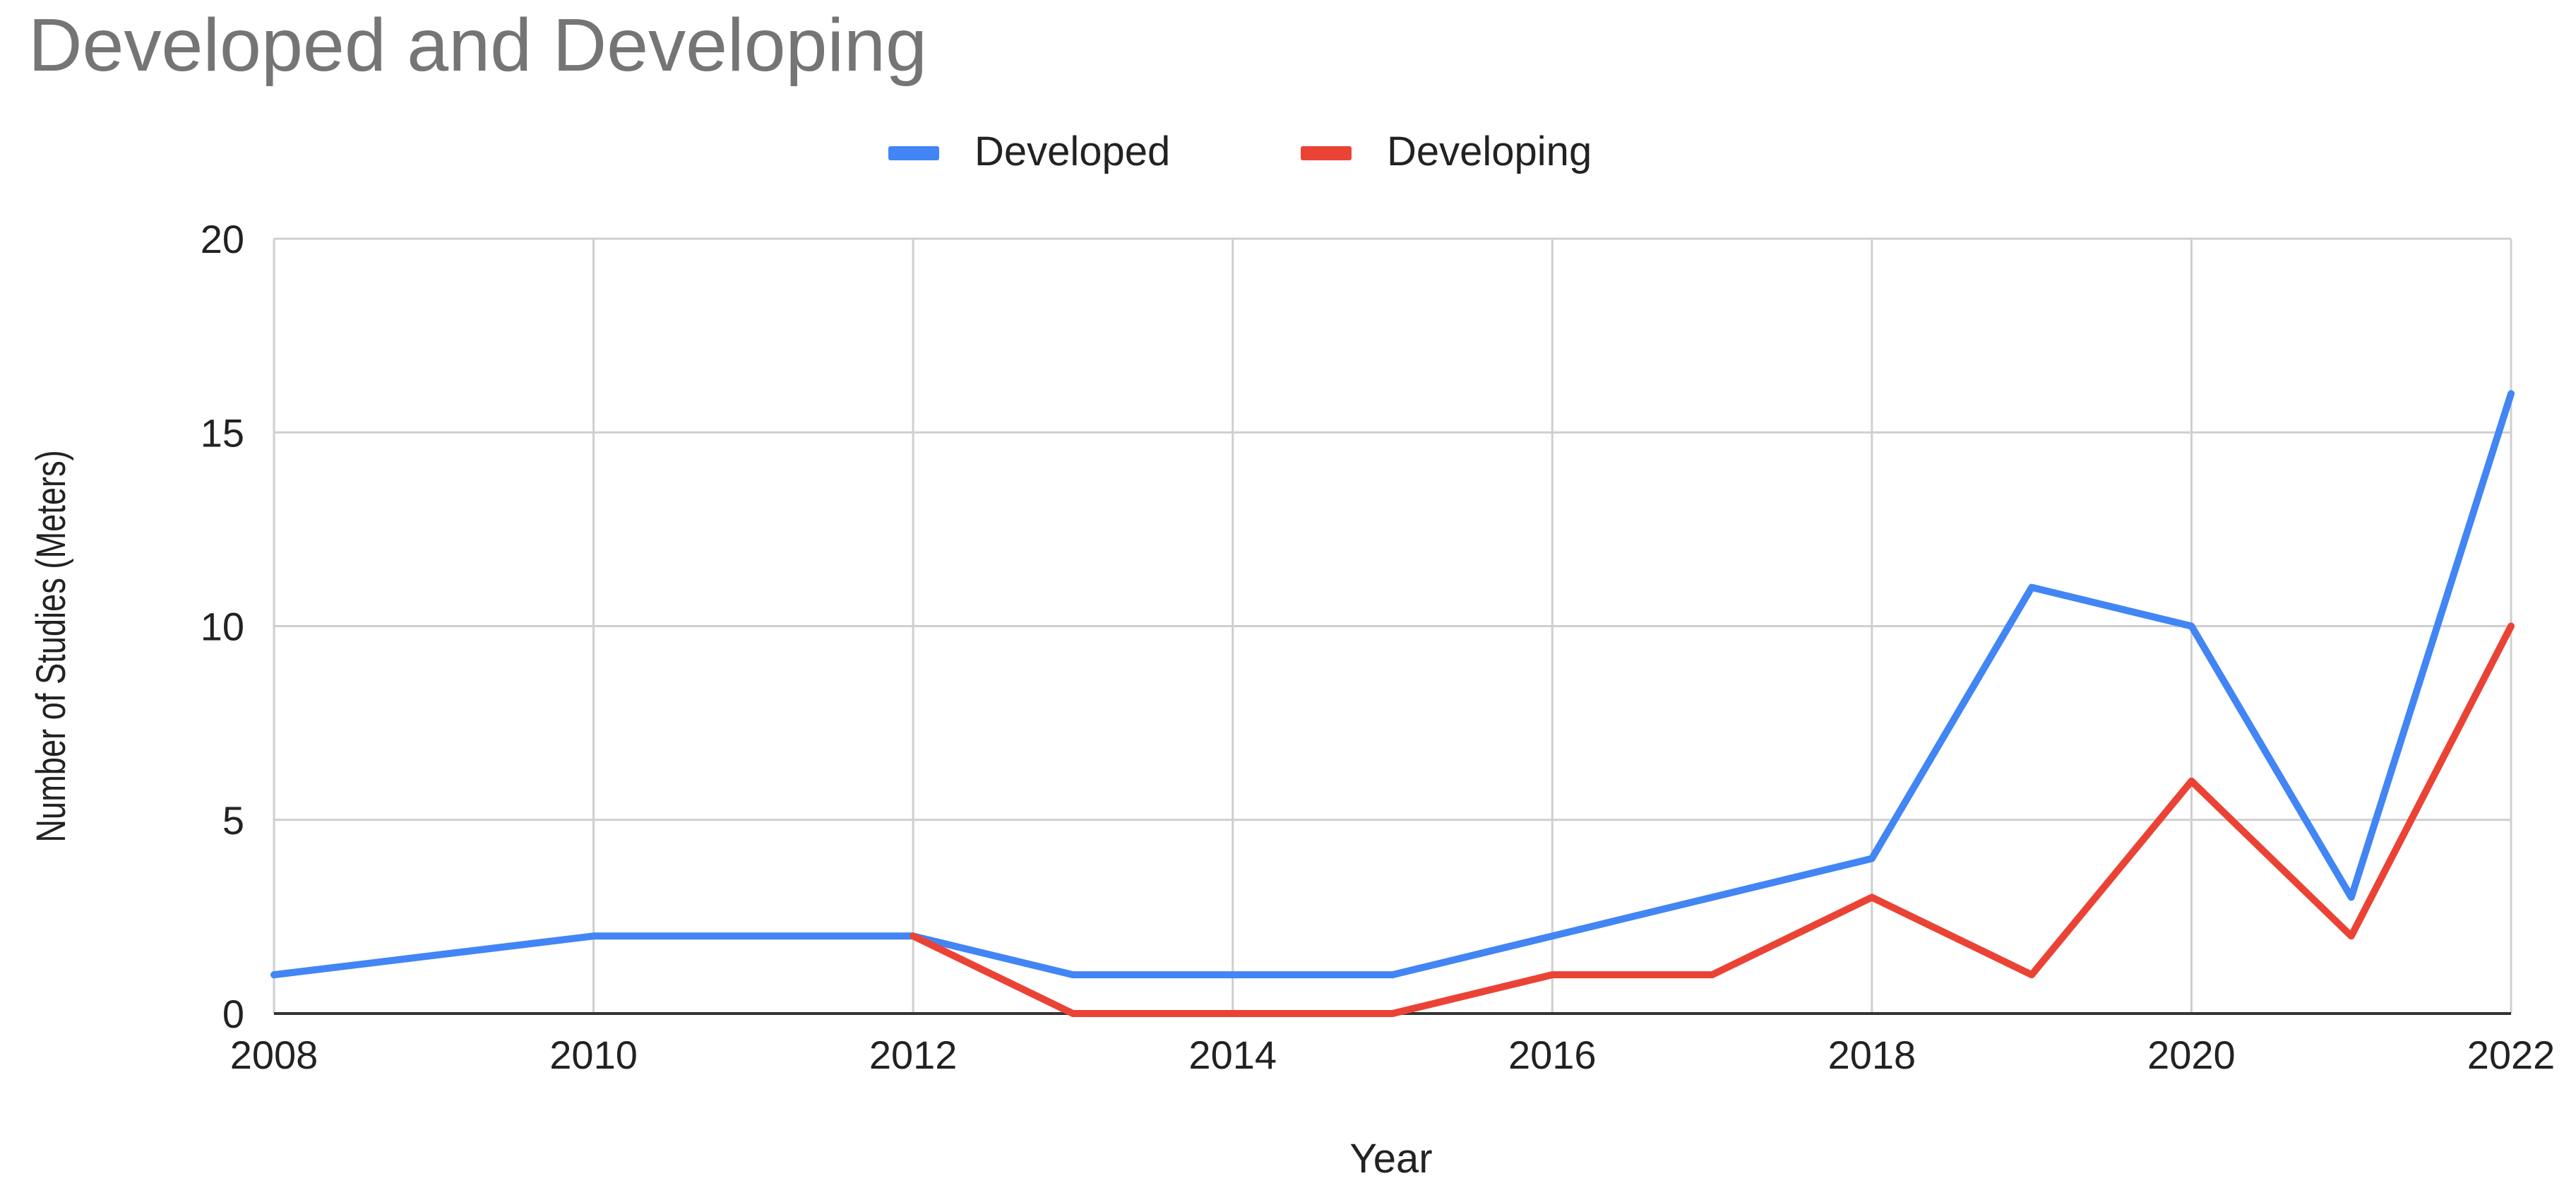 This screenshot has height=1200, width=2576. What do you see at coordinates (1872, 1055) in the screenshot?
I see `x-tick-label: 2018` at bounding box center [1872, 1055].